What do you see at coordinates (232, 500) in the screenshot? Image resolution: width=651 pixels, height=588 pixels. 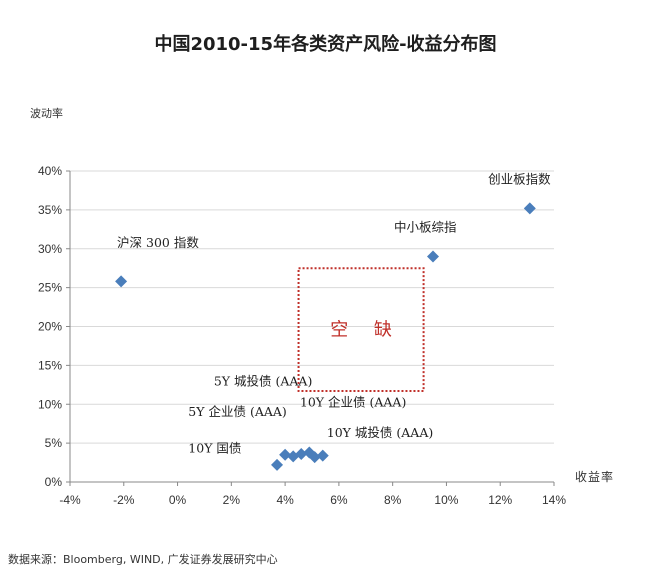 I see `x-tick-label: 2%` at bounding box center [232, 500].